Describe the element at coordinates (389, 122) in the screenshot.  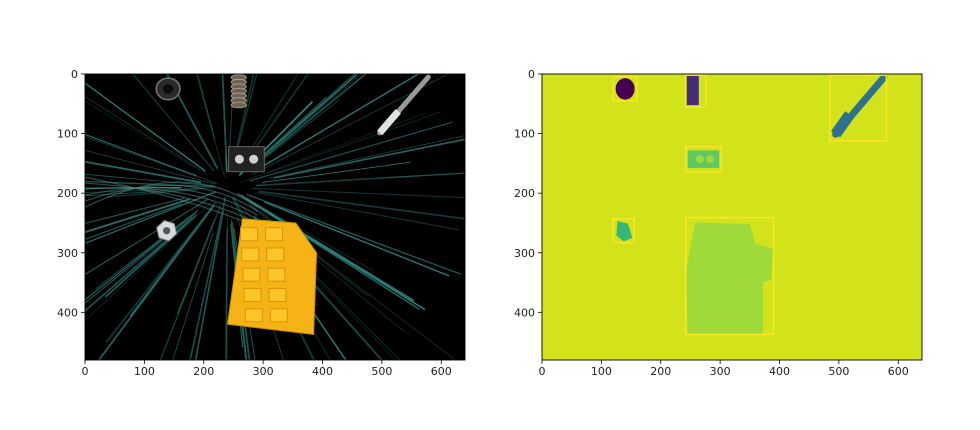
I see `screw-head` at that location.